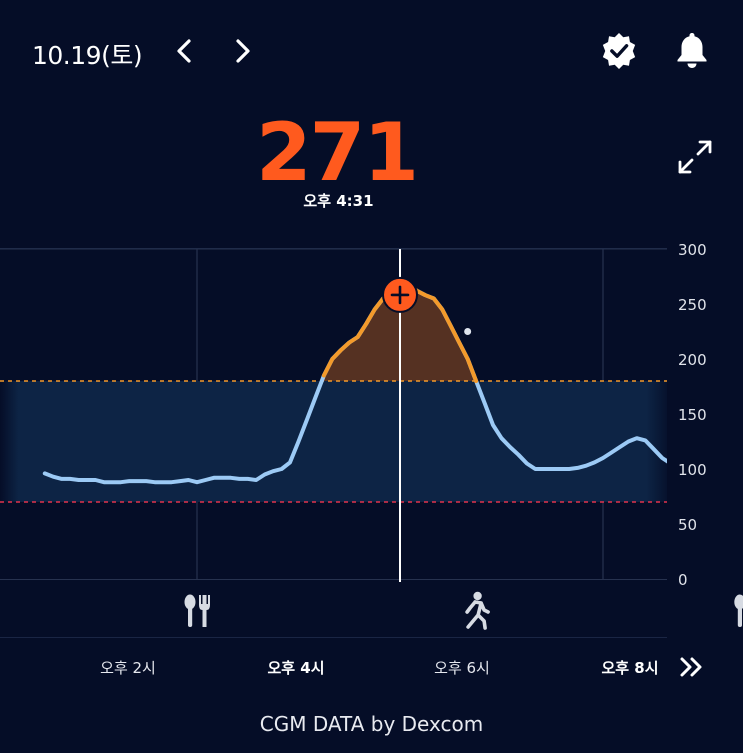 The image size is (743, 753). What do you see at coordinates (692, 415) in the screenshot?
I see `y-tick-label: 150` at bounding box center [692, 415].